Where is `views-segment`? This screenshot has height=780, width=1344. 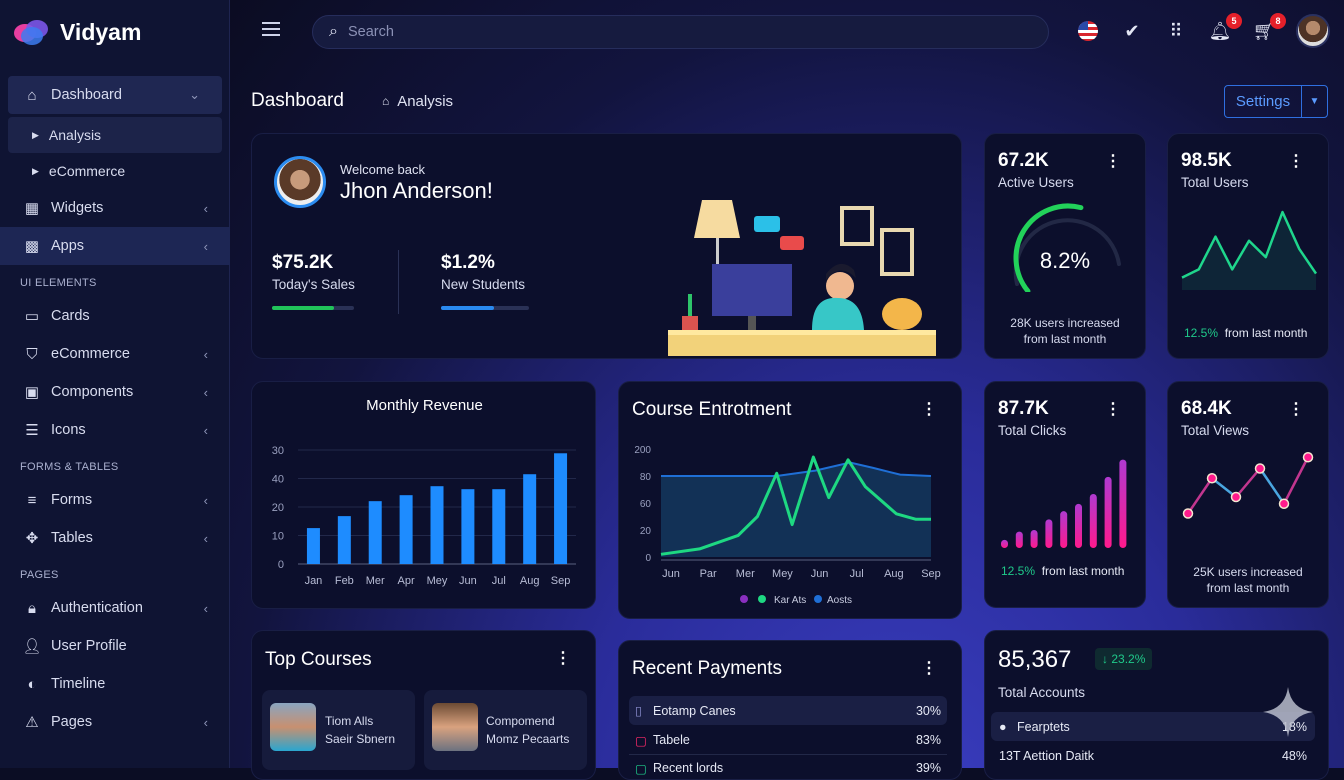
views-segment is located at coordinates (1272, 486).